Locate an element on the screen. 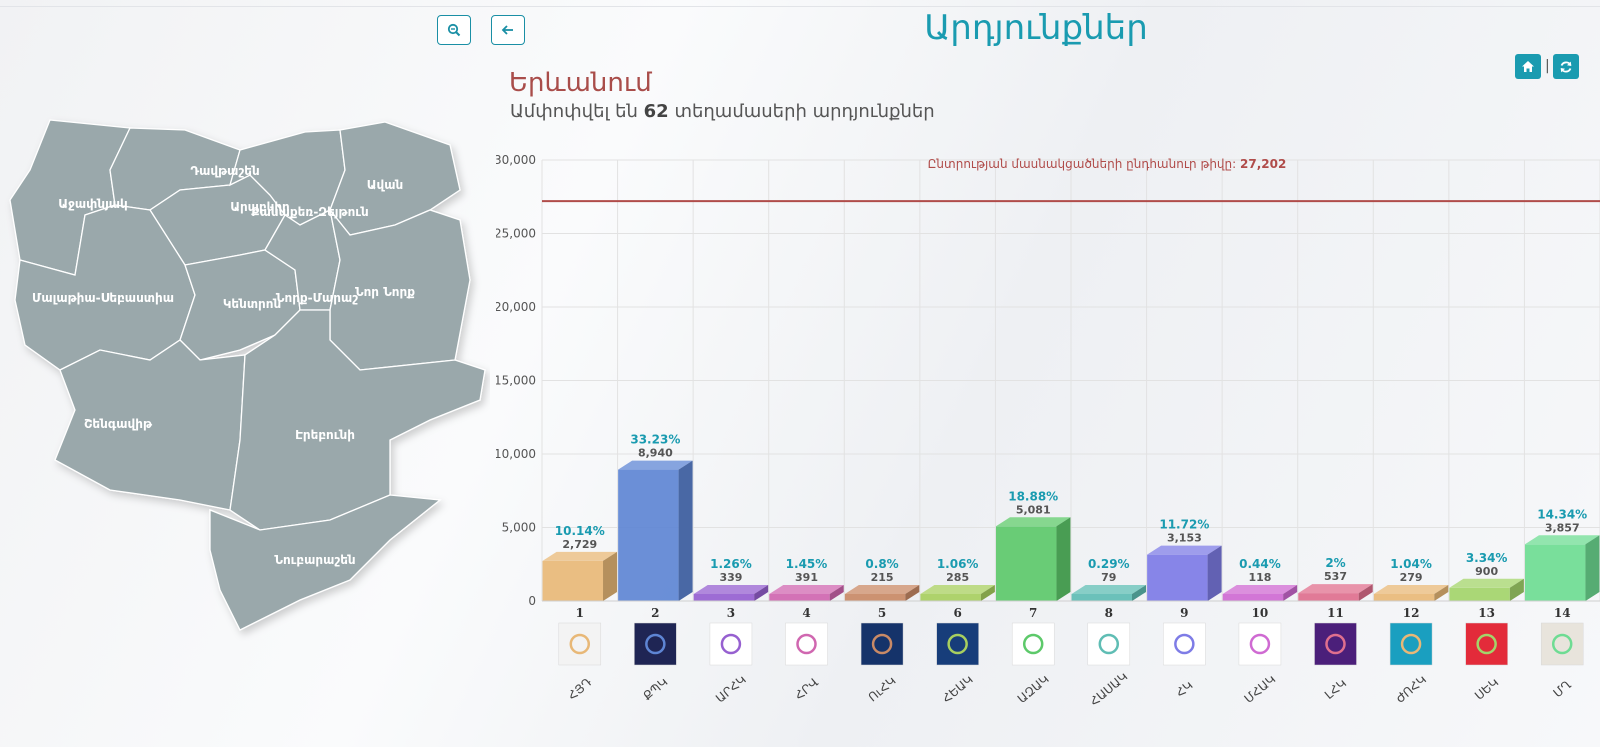 This screenshot has width=1600, height=747. x-tick-label: 4 is located at coordinates (806, 613).